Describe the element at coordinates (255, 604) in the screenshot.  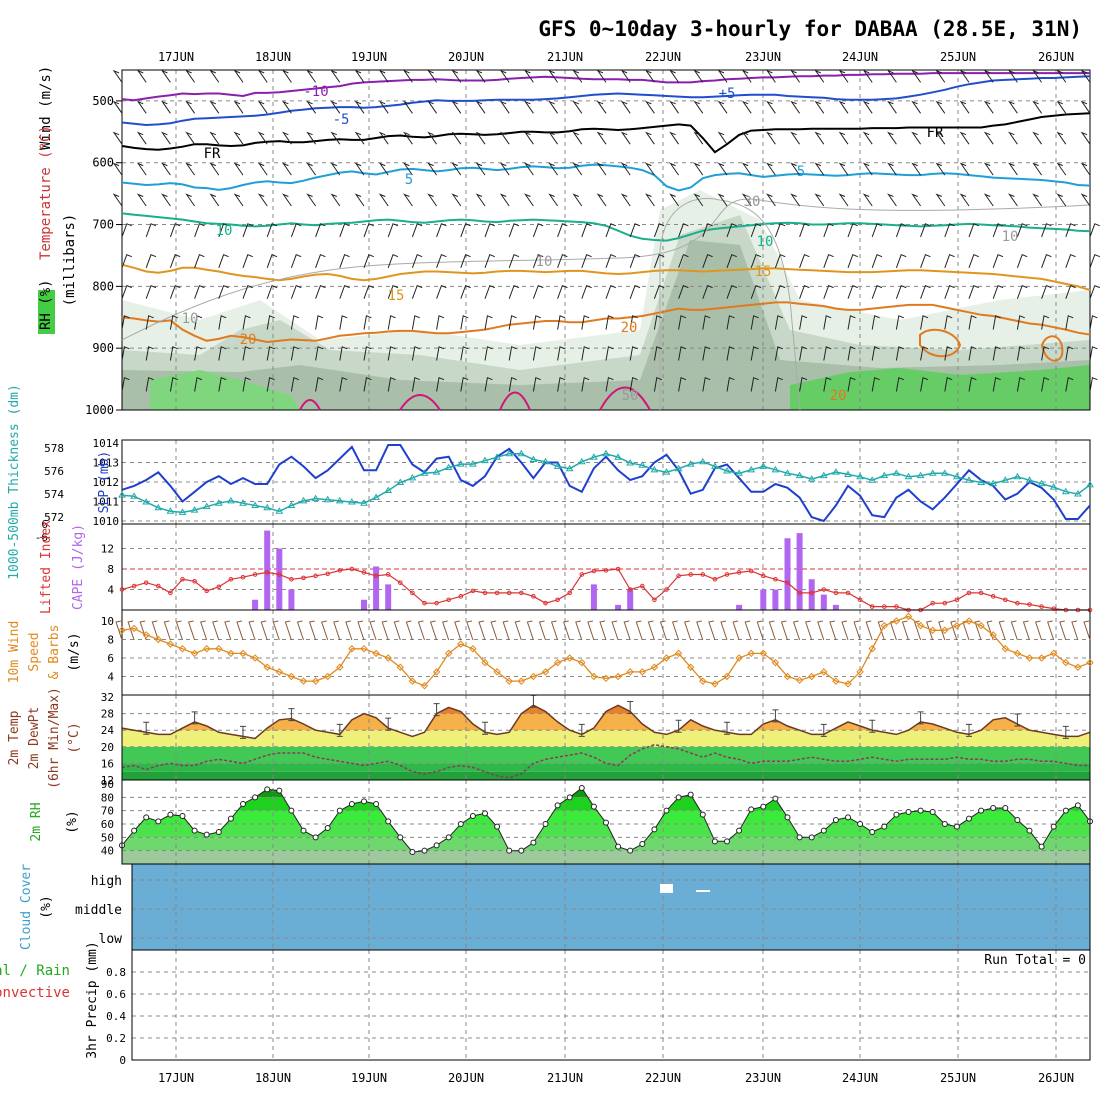
I see `cape-bar` at that location.